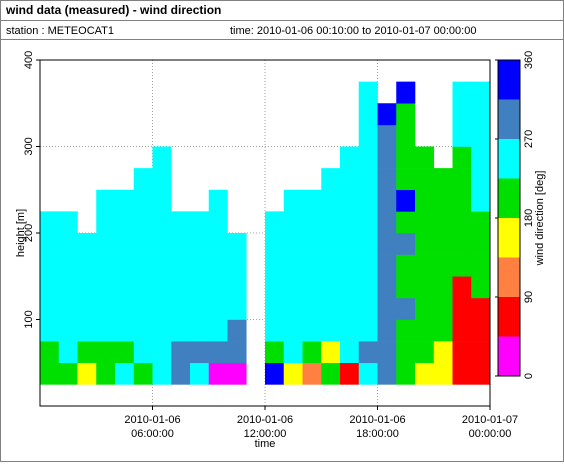 This screenshot has height=467, width=564. I want to click on colorbar-label: wind direction [deg], so click(540, 219).